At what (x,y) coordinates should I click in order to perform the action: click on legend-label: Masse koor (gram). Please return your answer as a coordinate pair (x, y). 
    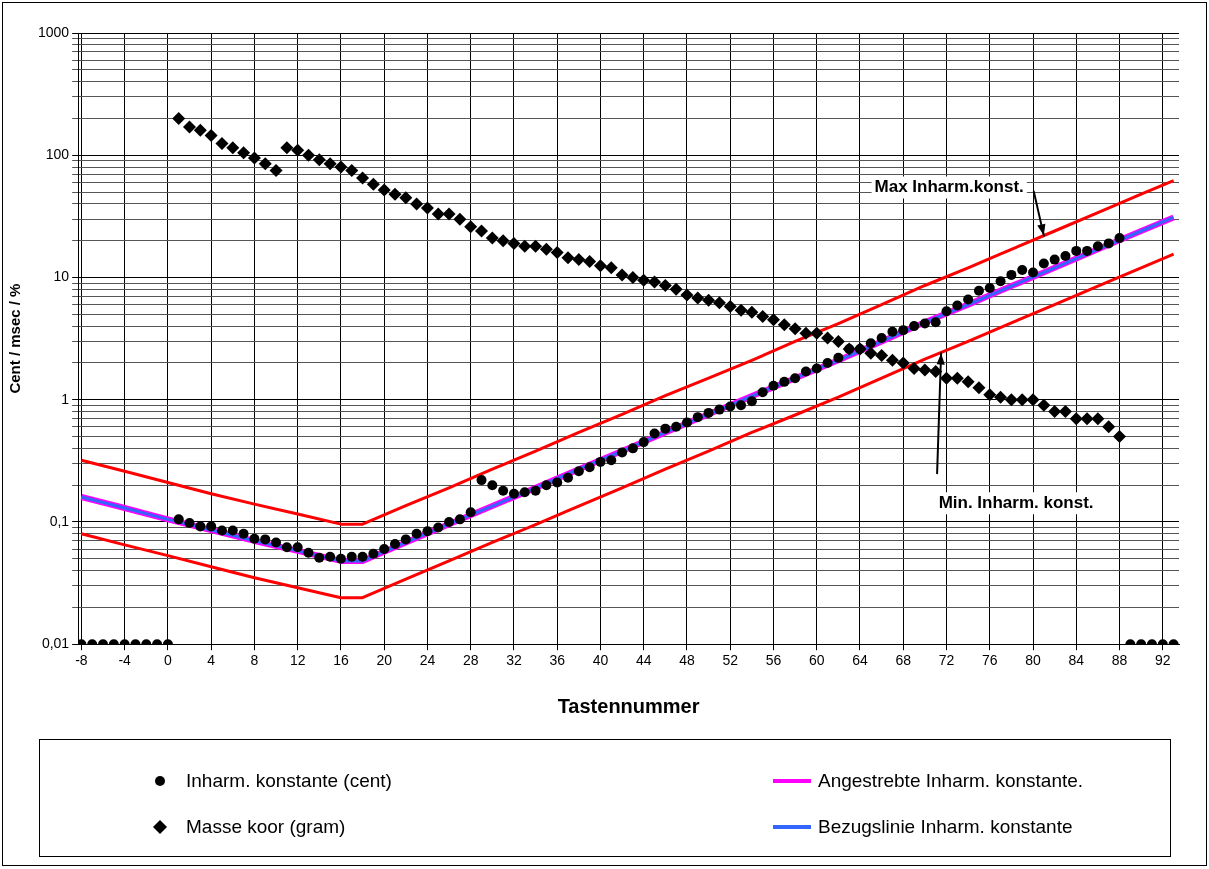
    Looking at the image, I should click on (266, 827).